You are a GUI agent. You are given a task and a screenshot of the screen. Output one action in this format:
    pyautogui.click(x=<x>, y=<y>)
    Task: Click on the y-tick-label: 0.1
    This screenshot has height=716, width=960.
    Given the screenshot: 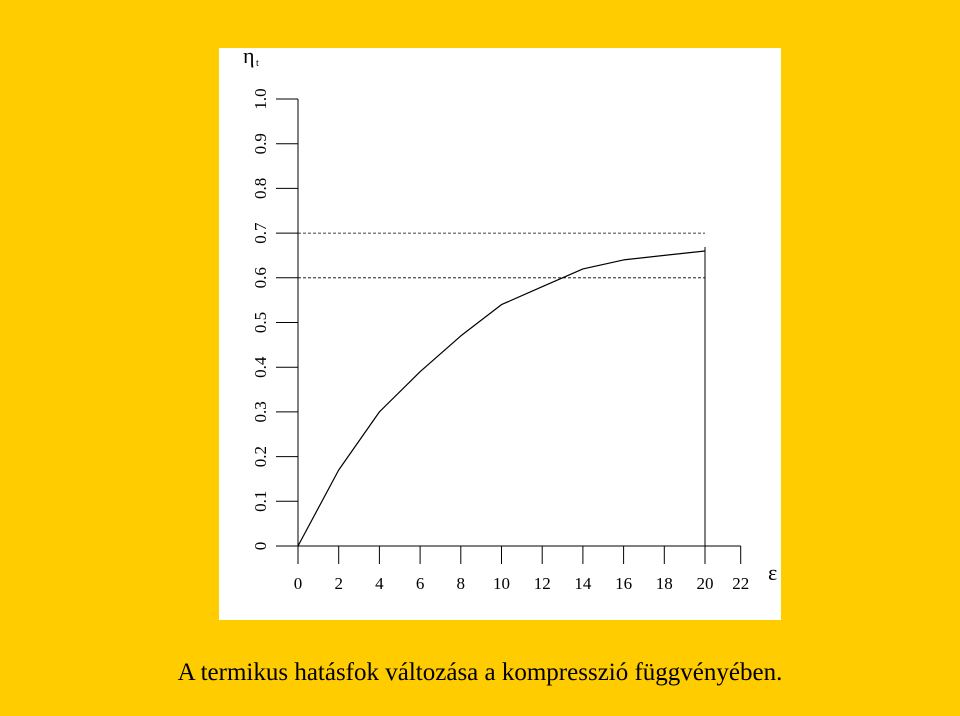 What is the action you would take?
    pyautogui.click(x=260, y=501)
    